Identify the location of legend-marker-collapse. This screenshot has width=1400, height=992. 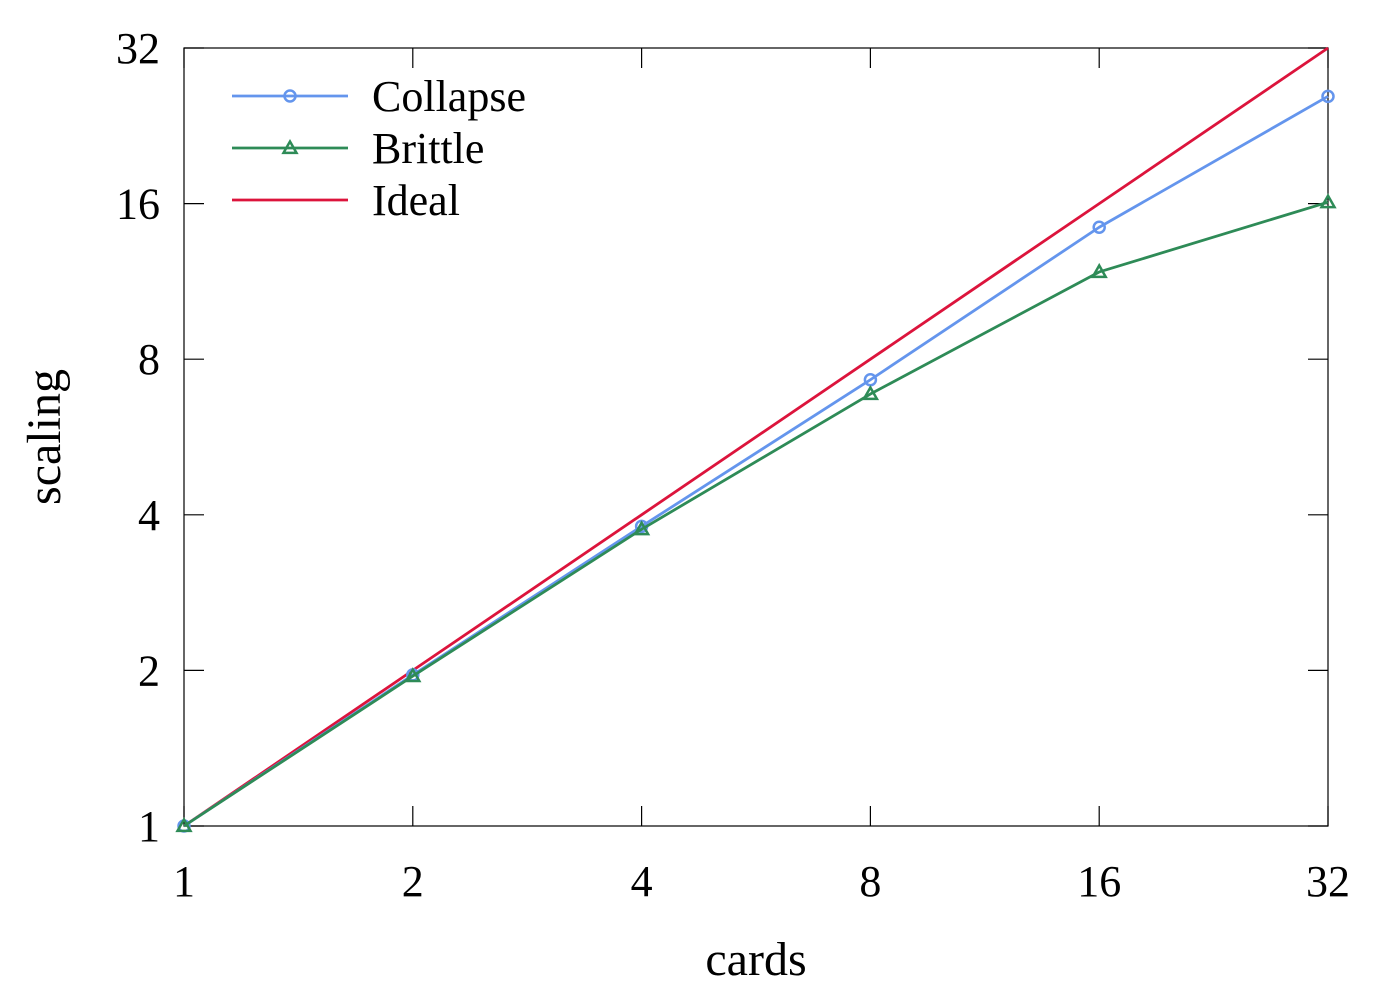
(290, 96).